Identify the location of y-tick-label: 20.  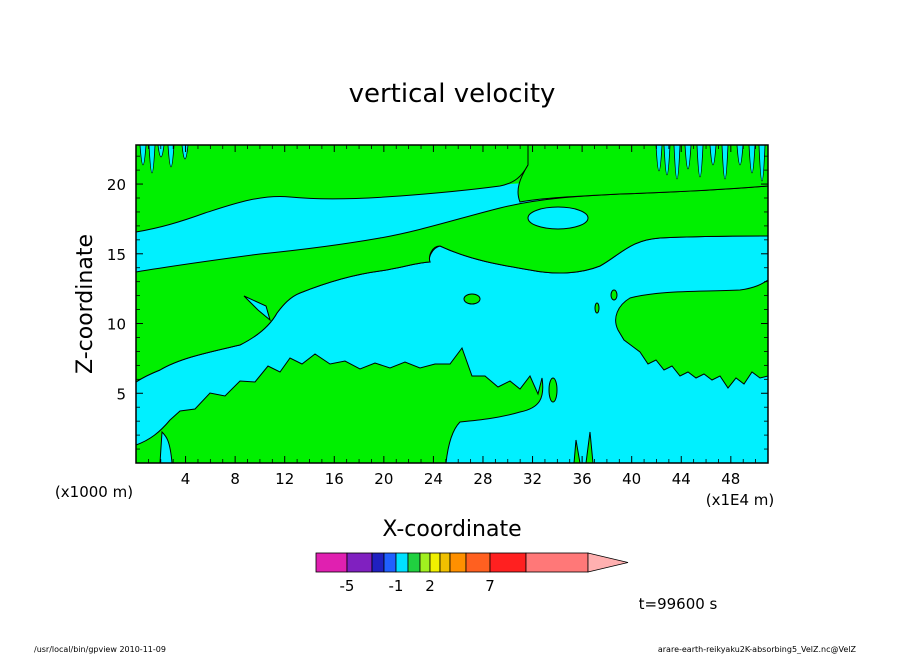
(116, 185).